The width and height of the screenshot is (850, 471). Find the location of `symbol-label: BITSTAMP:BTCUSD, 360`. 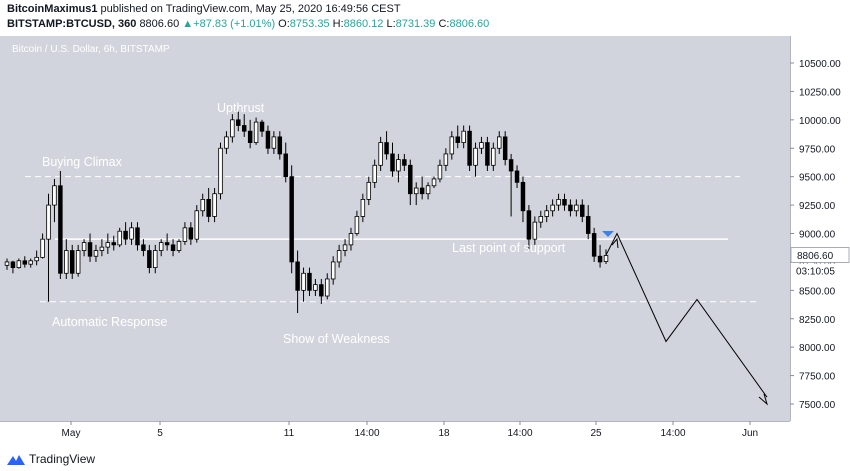

symbol-label: BITSTAMP:BTCUSD, 360 is located at coordinates (72, 24).